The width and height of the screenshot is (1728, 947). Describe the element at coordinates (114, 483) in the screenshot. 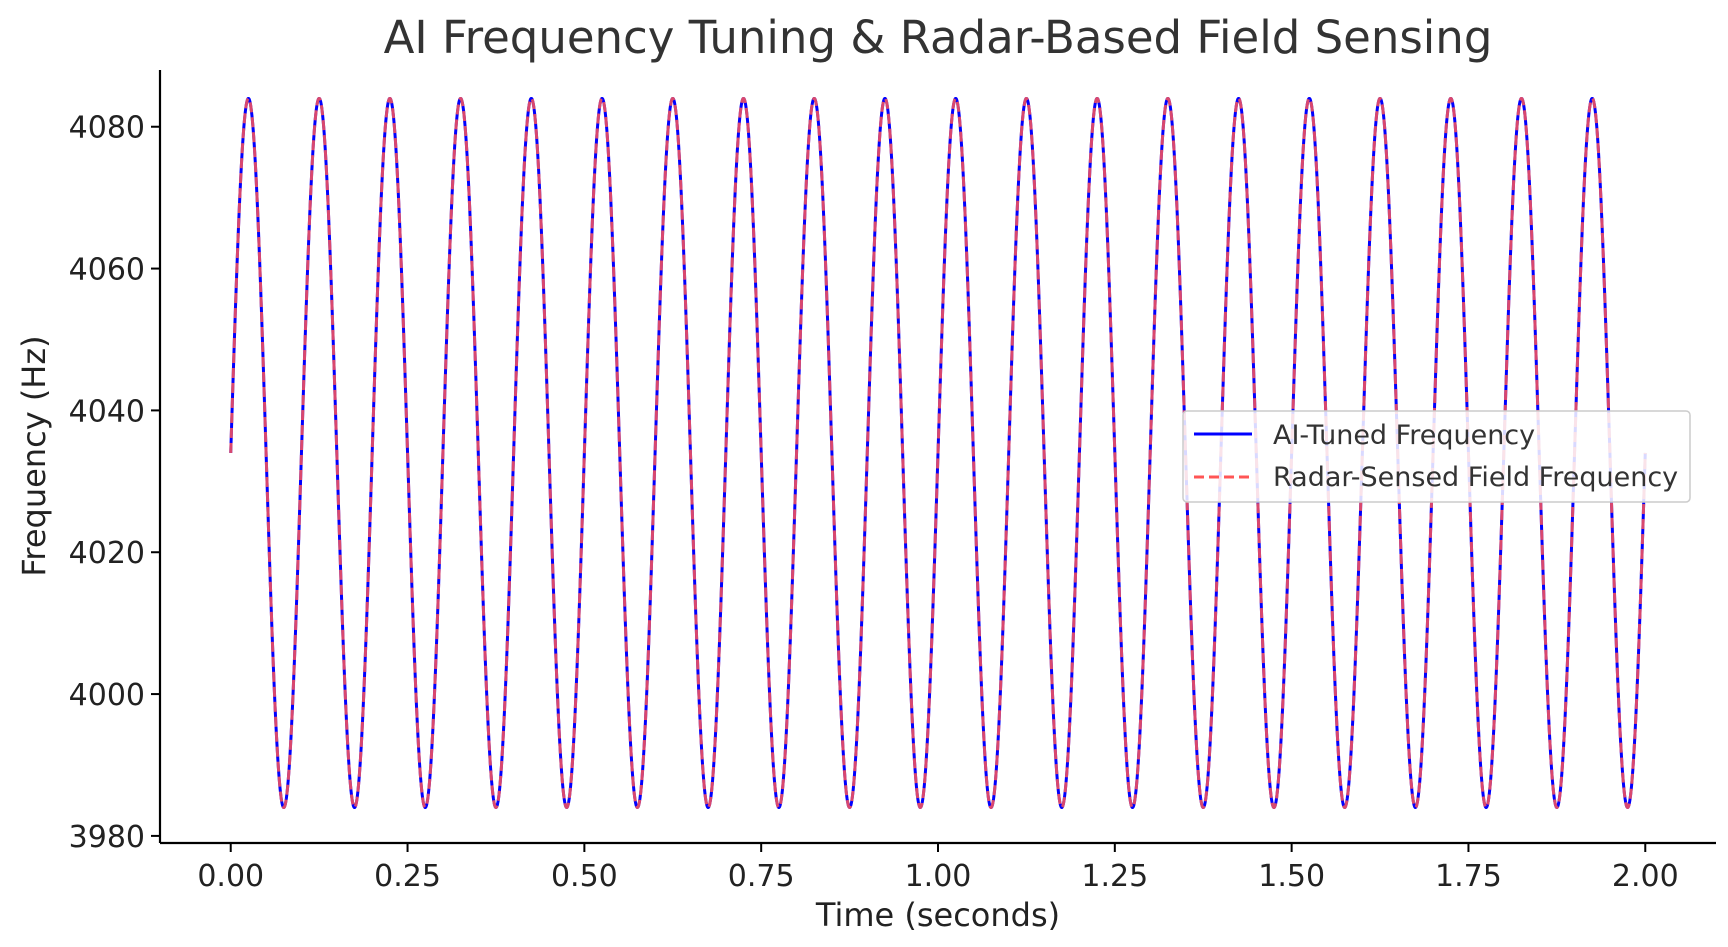

I see `y-ticks: 3980 4000 4020 4040 4060 4080` at that location.